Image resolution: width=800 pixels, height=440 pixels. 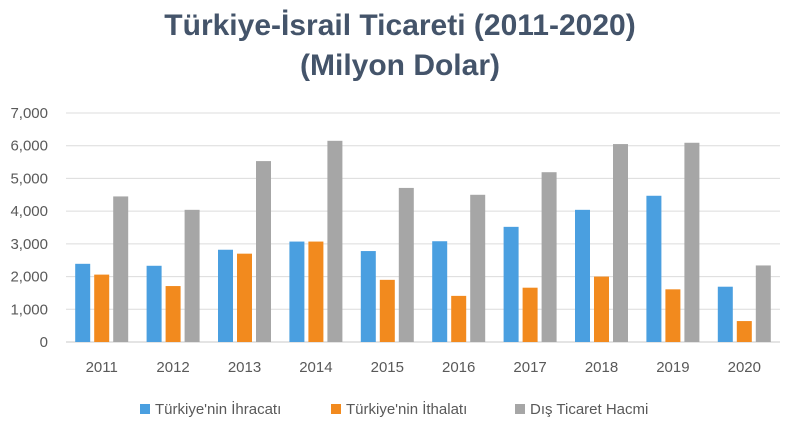 What do you see at coordinates (29, 146) in the screenshot?
I see `y-tick-label: 6,000` at bounding box center [29, 146].